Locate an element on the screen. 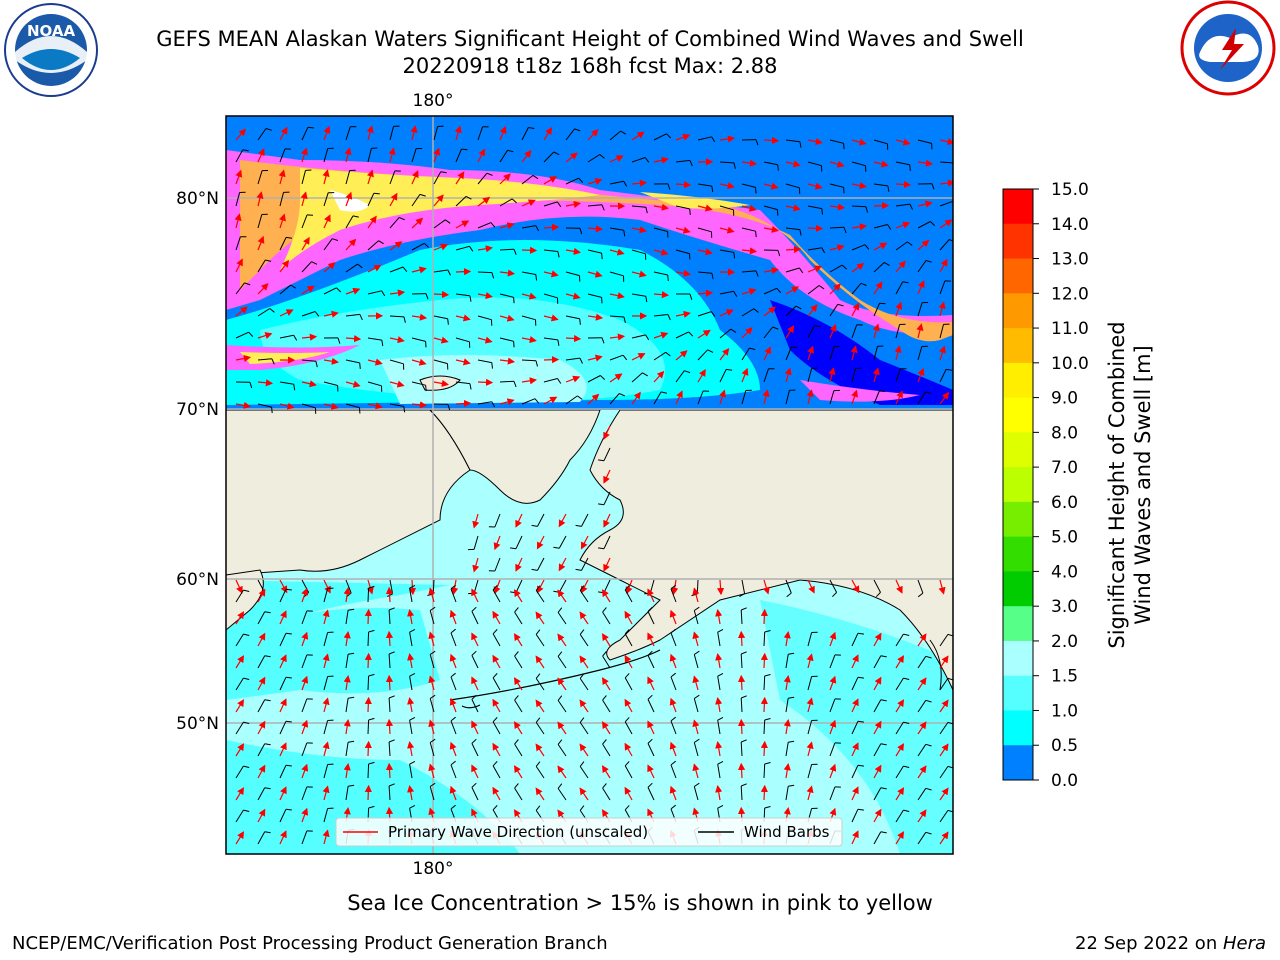 This screenshot has width=1280, height=960. lon-label-top: 180° is located at coordinates (433, 101).